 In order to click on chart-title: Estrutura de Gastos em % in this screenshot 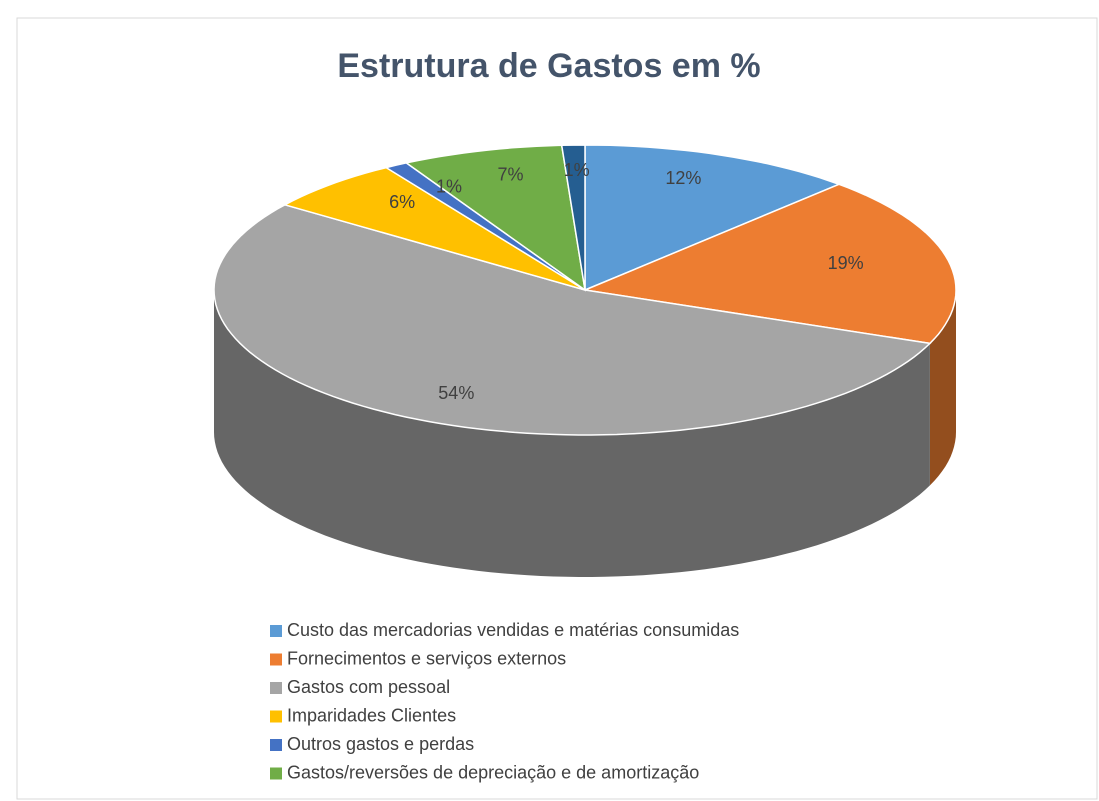, I will do `click(548, 66)`.